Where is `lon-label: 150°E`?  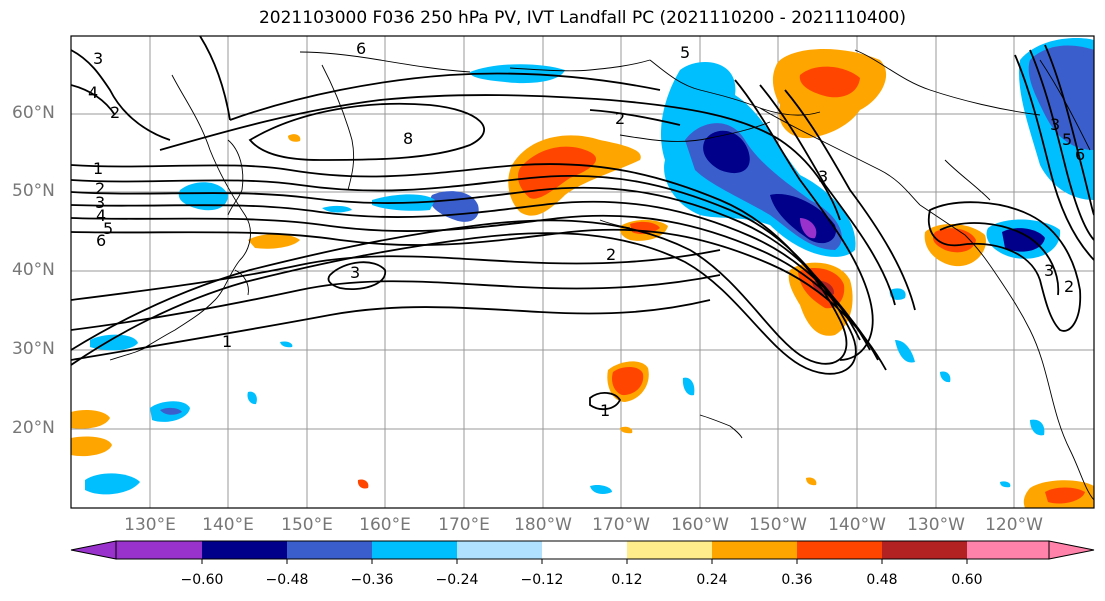
lon-label: 150°E is located at coordinates (307, 525).